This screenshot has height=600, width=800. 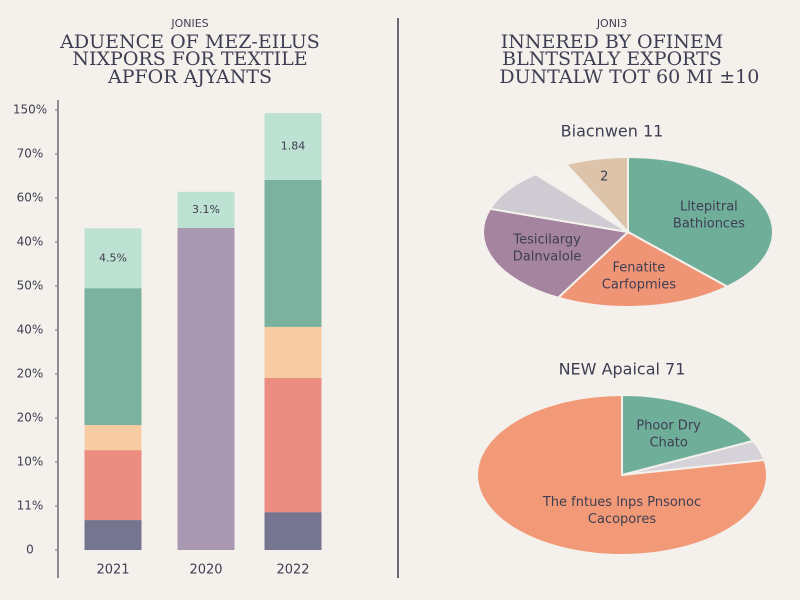 I want to click on y-tick-label: 0, so click(x=30, y=550).